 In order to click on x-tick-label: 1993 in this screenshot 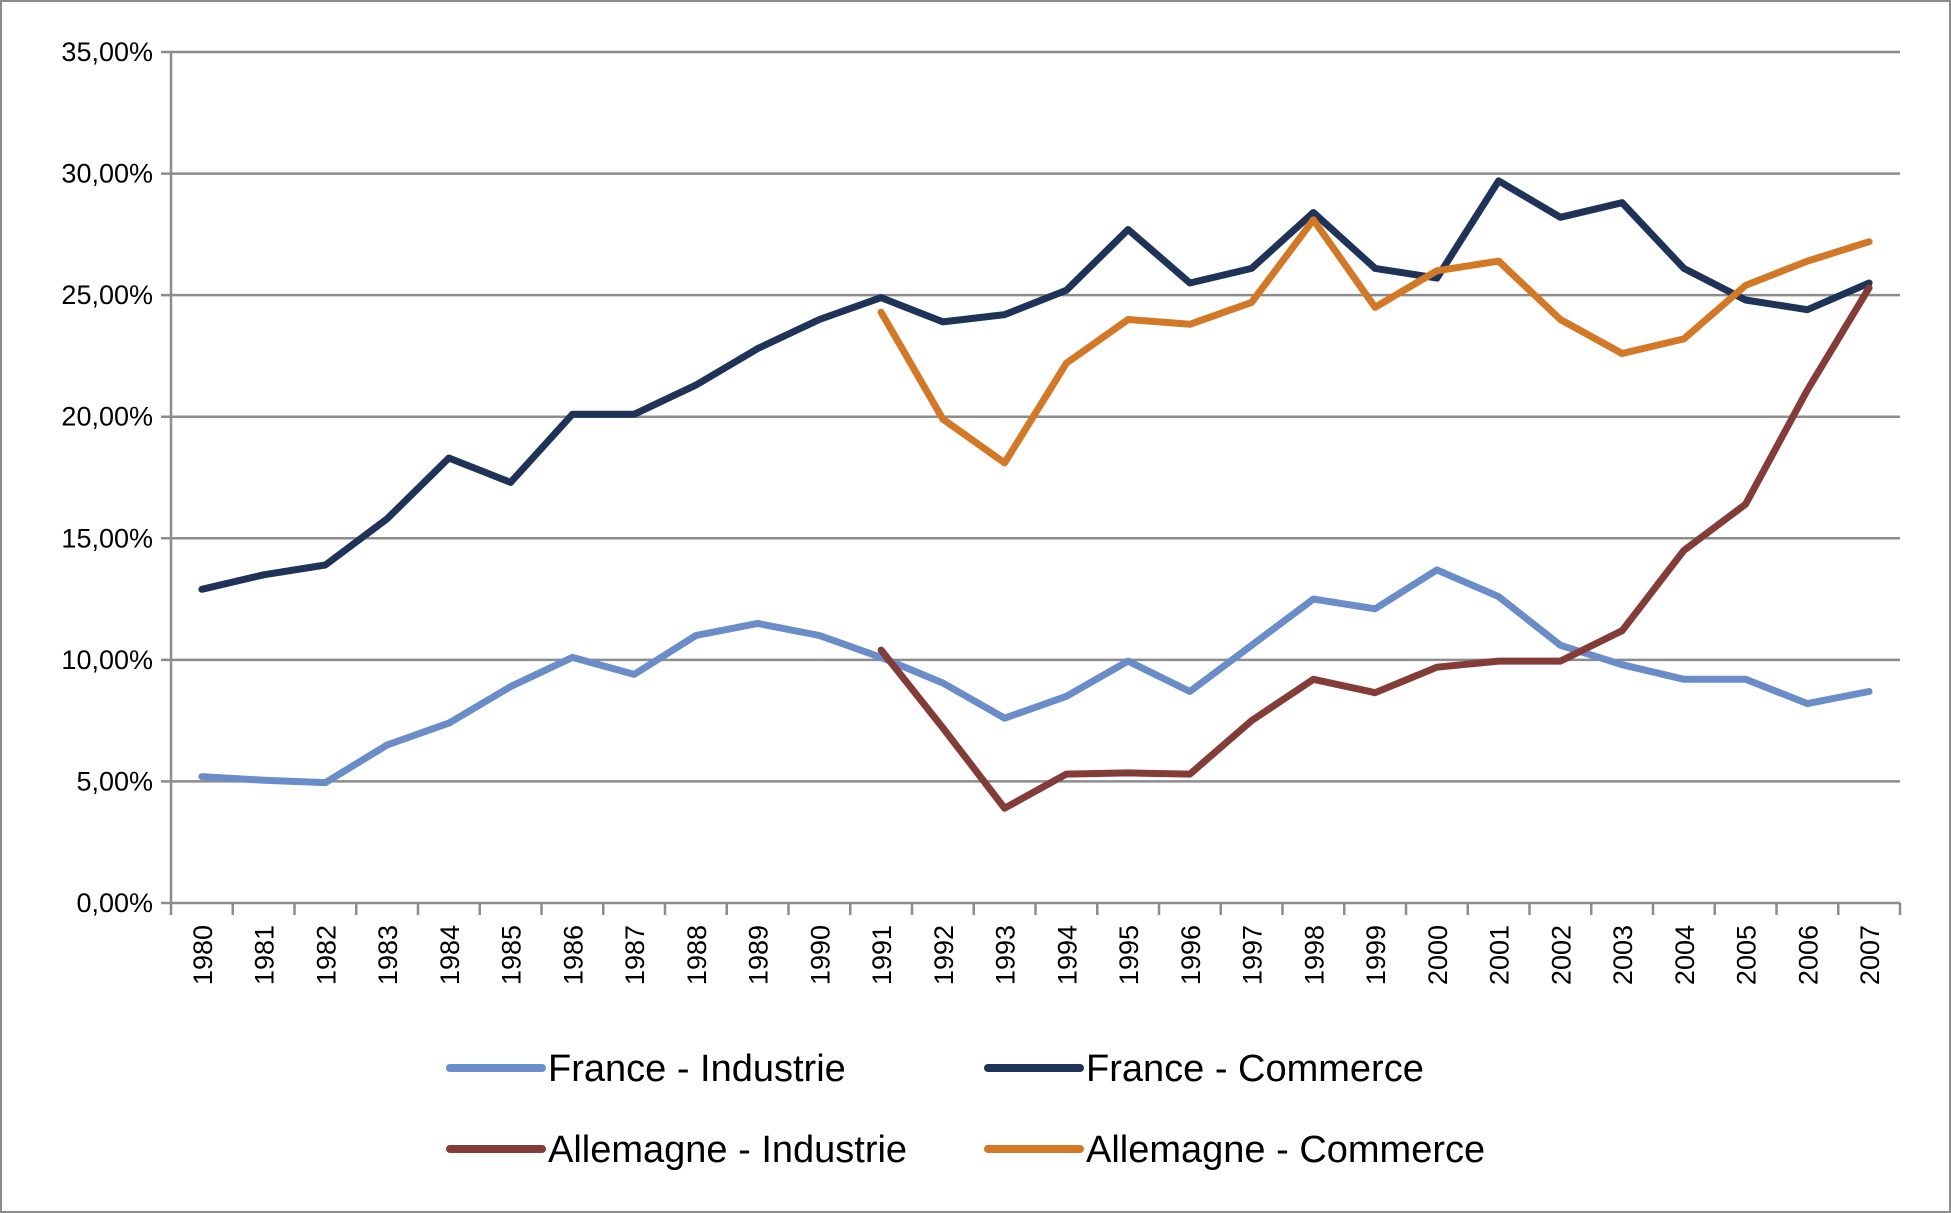, I will do `click(1006, 955)`.